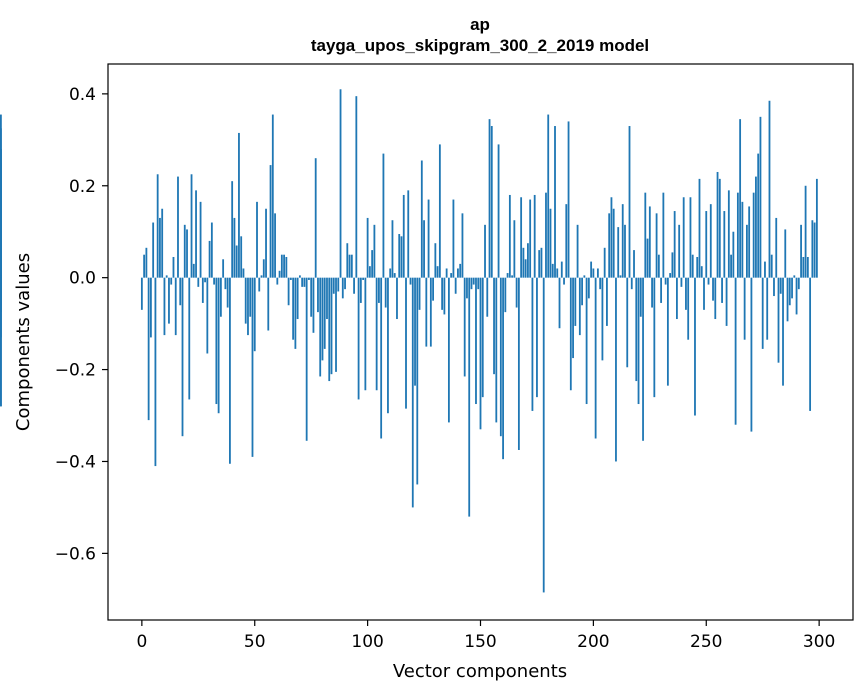 The image size is (867, 696). I want to click on y-tick-label: 0.4, so click(82, 95).